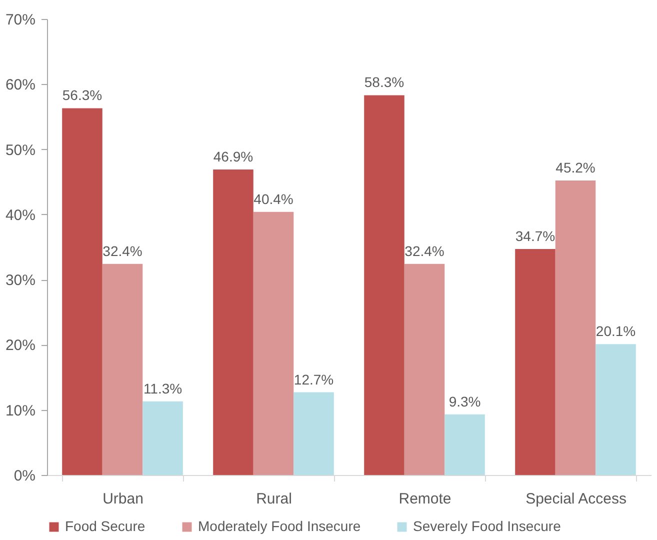 The height and width of the screenshot is (540, 657). I want to click on data-label: 58.3%, so click(384, 82).